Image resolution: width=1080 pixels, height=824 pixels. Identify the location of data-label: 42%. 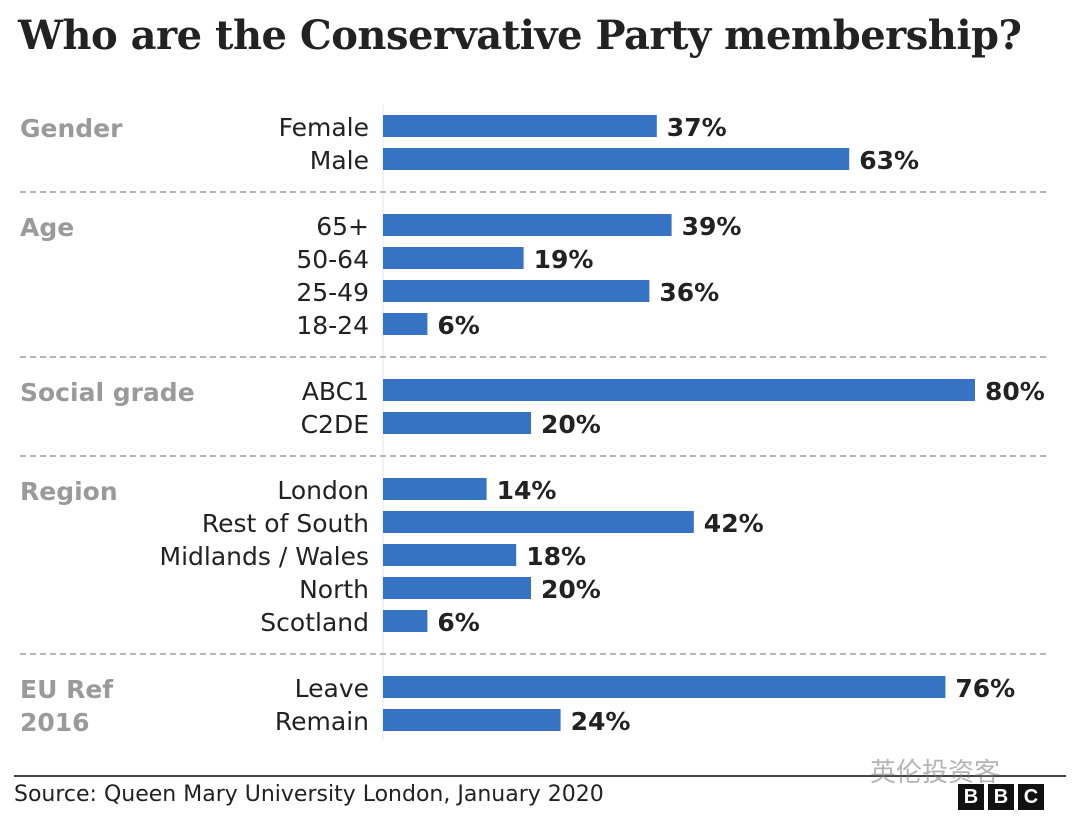
(734, 523).